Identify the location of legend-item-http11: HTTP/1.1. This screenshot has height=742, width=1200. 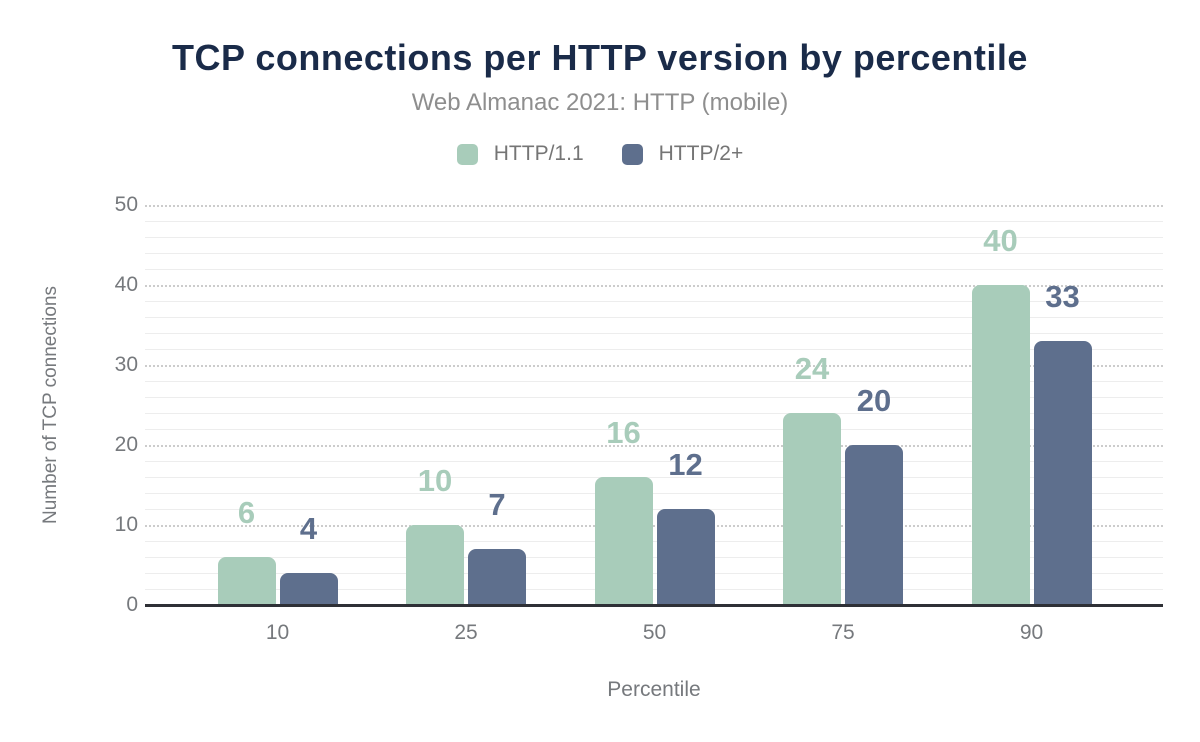
(520, 154).